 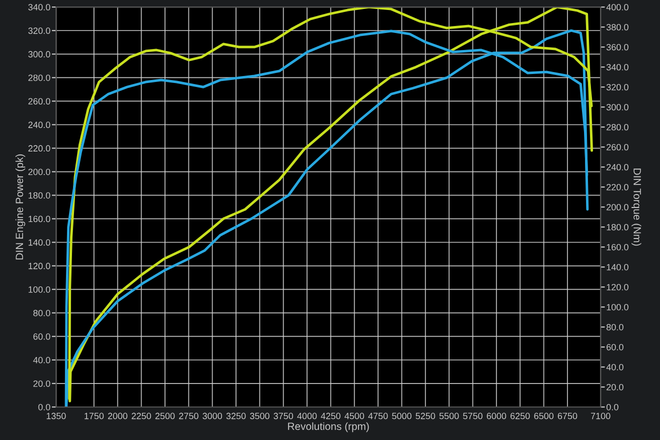 I want to click on y2-tick-label: 200.0, so click(x=617, y=207).